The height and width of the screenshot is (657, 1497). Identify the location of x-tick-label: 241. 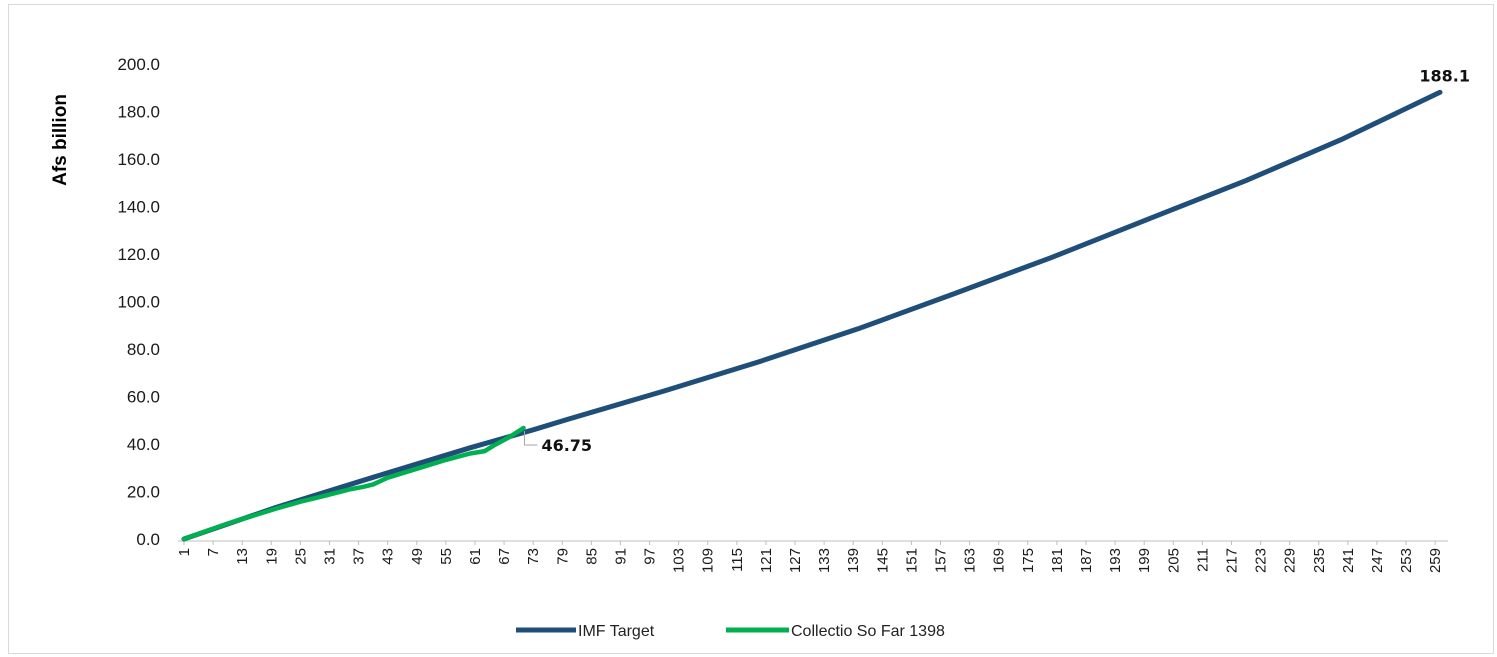
(1348, 560).